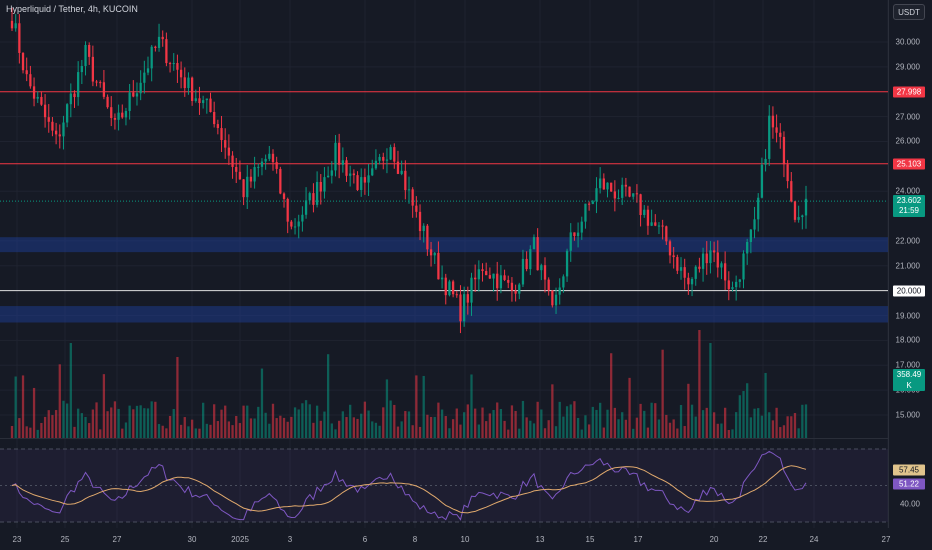  Describe the element at coordinates (365, 539) in the screenshot. I see `time-tick-label: 6` at that location.